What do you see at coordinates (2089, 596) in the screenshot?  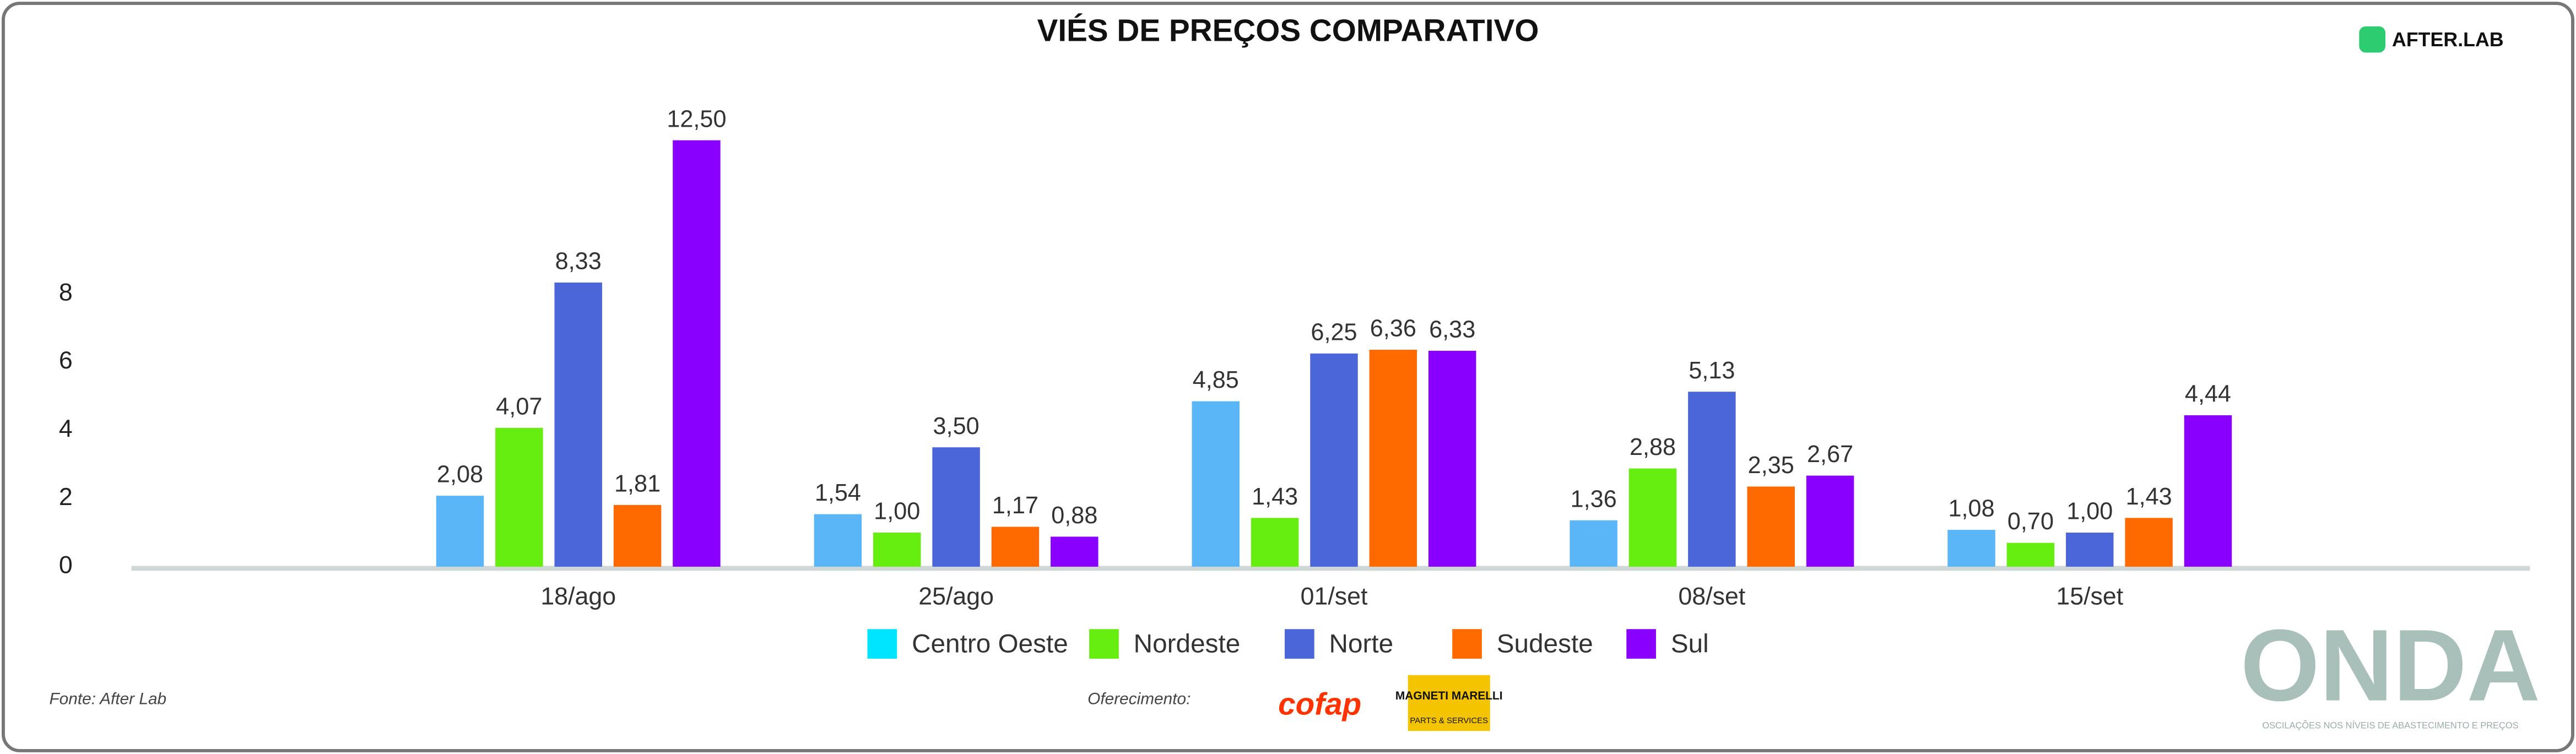 I see `x-tick-label: 15/set` at bounding box center [2089, 596].